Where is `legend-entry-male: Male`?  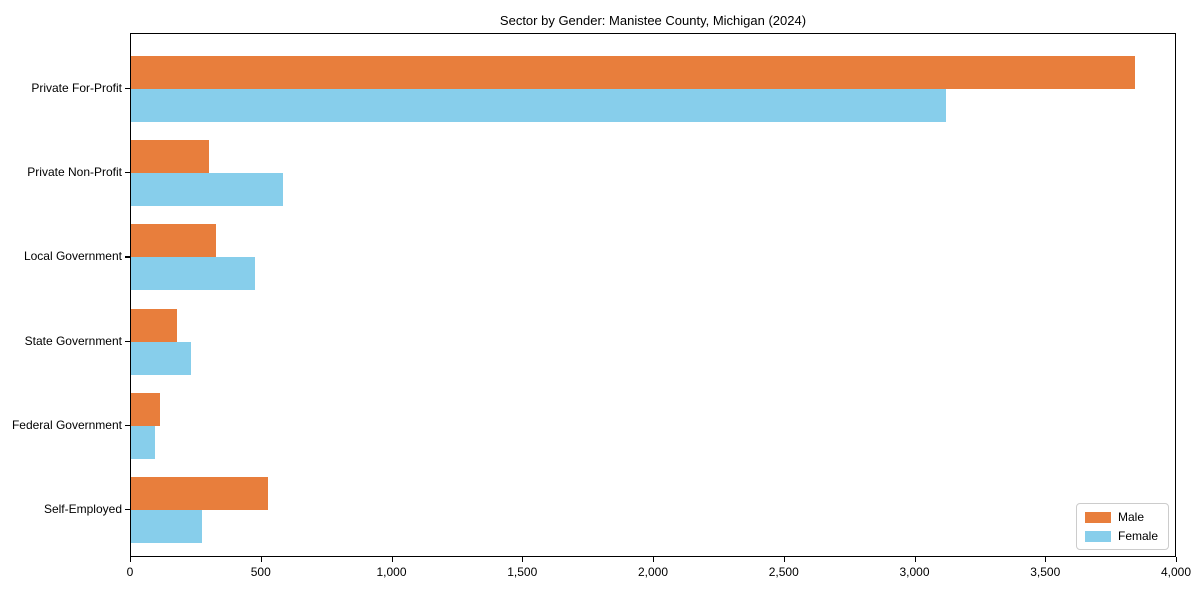
legend-entry-male: Male is located at coordinates (1121, 517).